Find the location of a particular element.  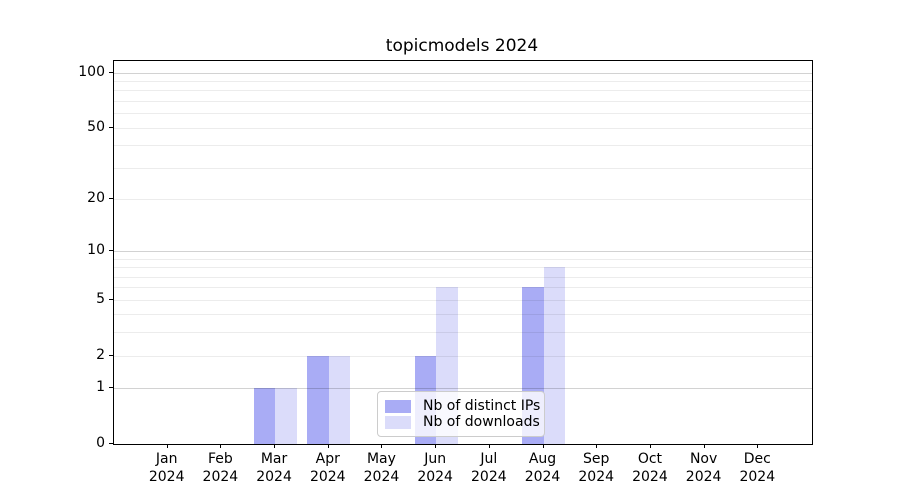

legend-swatch-distinct-ips is located at coordinates (398, 406).